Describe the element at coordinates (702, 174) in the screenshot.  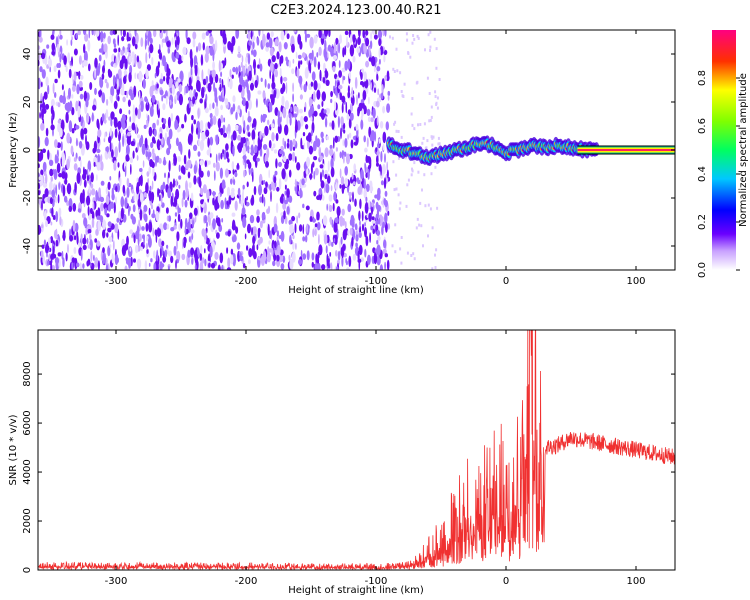
I see `colorbar-tick-label: 0.4` at that location.